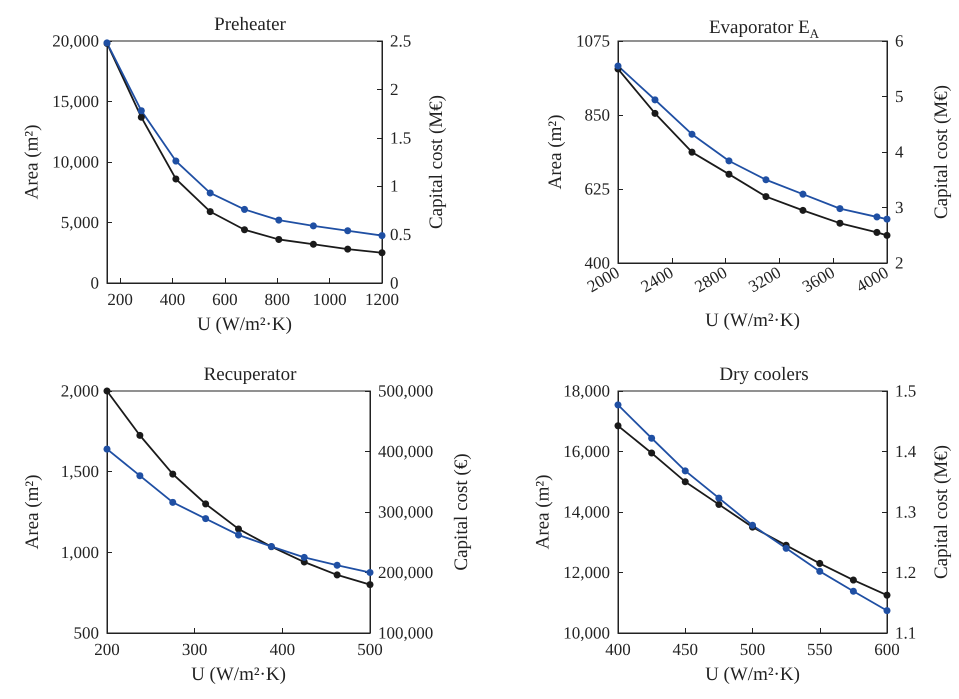  Describe the element at coordinates (225, 299) in the screenshot. I see `x-tick-label: 600` at that location.